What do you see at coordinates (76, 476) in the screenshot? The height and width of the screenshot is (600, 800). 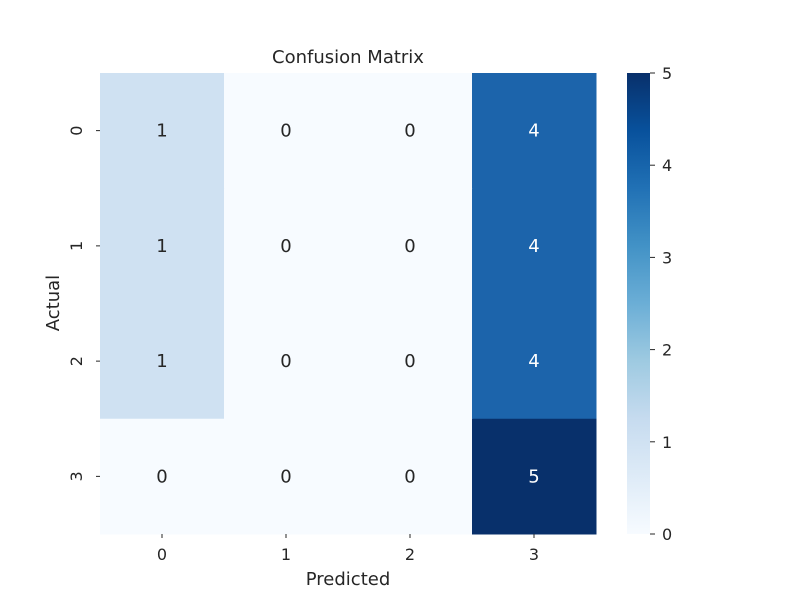 I see `y-tick-label: 3` at bounding box center [76, 476].